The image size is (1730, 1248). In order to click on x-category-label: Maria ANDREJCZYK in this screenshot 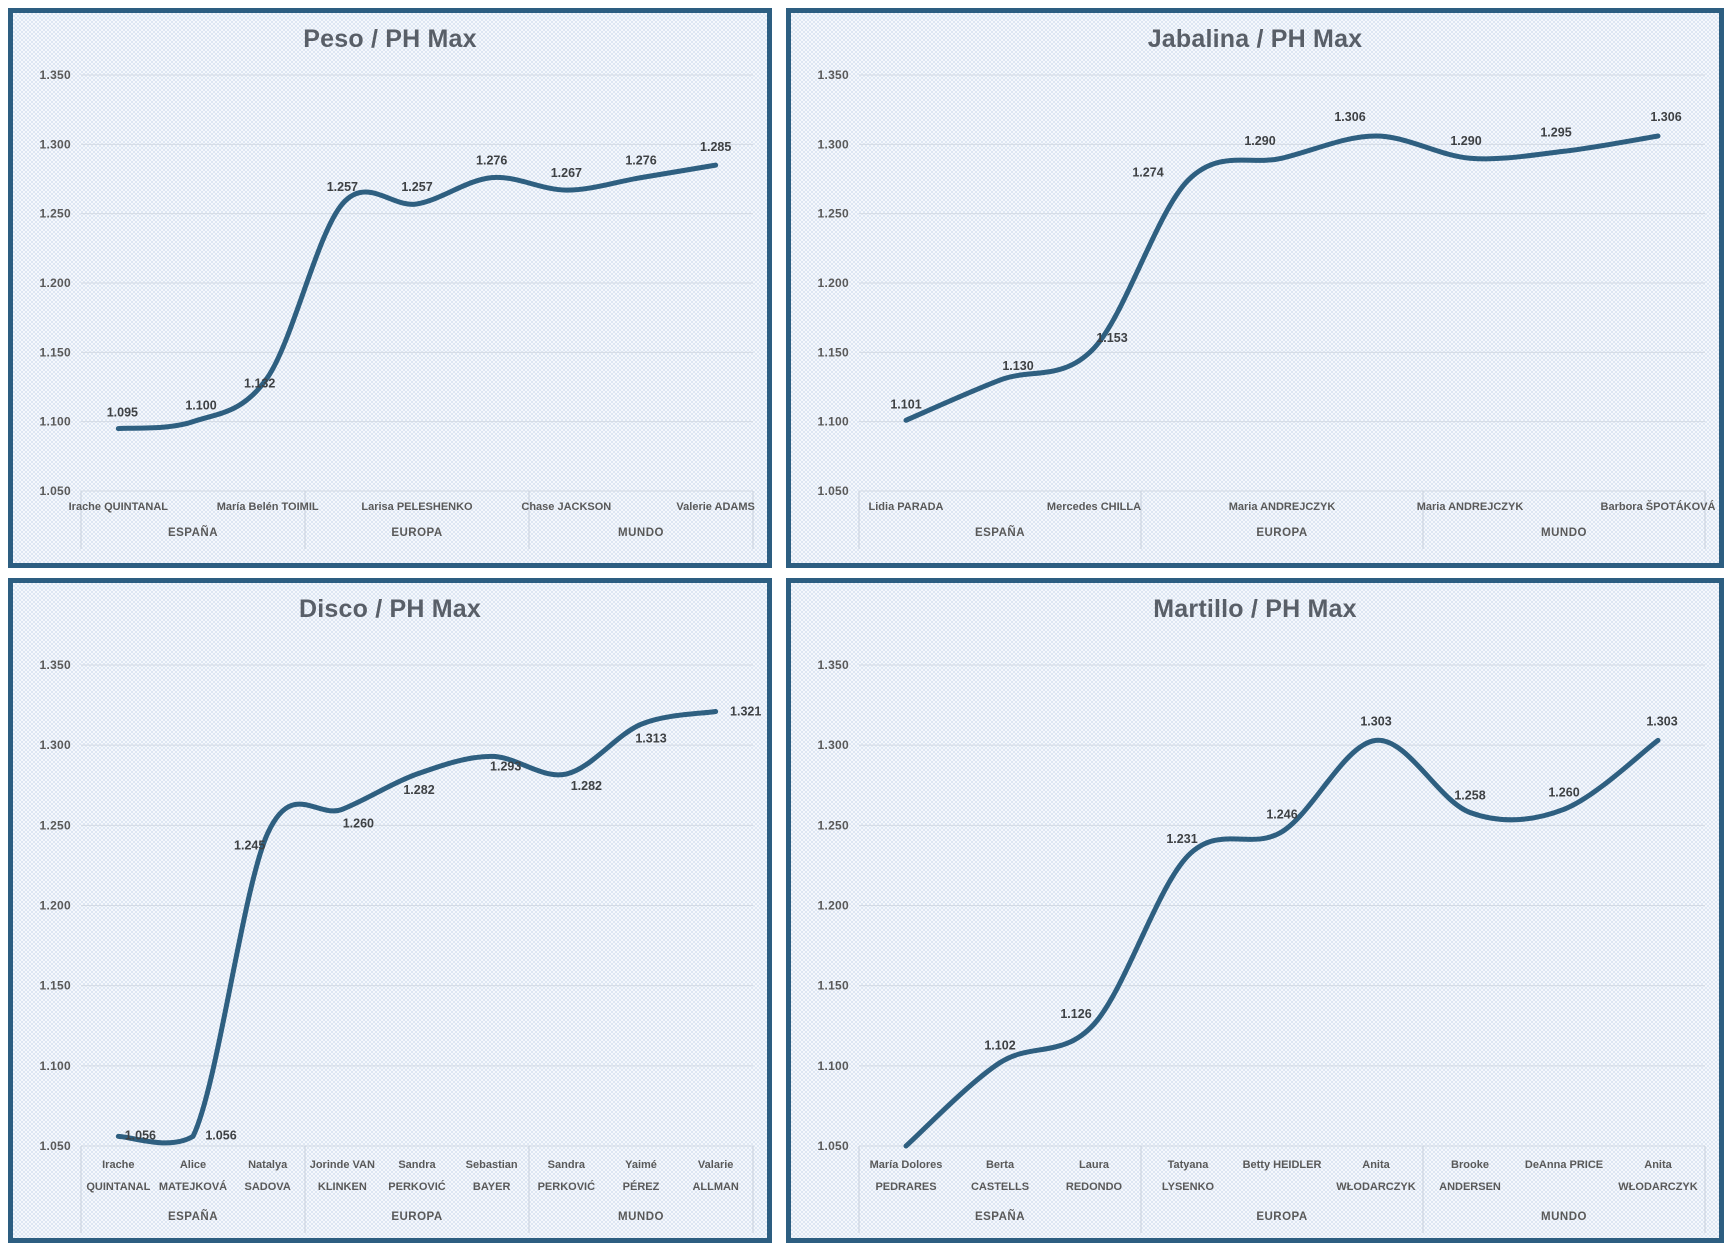, I will do `click(1282, 507)`.